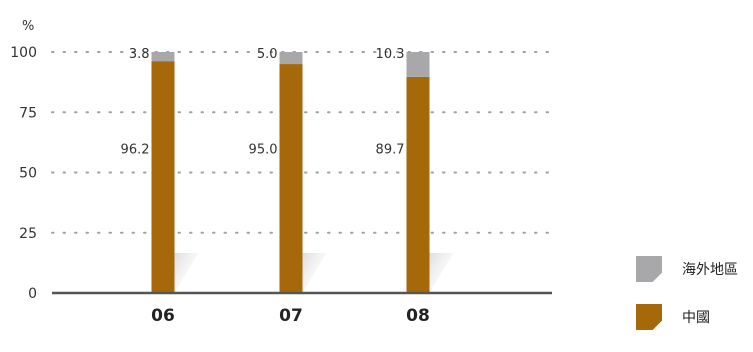 Image resolution: width=753 pixels, height=352 pixels. Describe the element at coordinates (263, 149) in the screenshot. I see `data-label-china: 95.0` at that location.